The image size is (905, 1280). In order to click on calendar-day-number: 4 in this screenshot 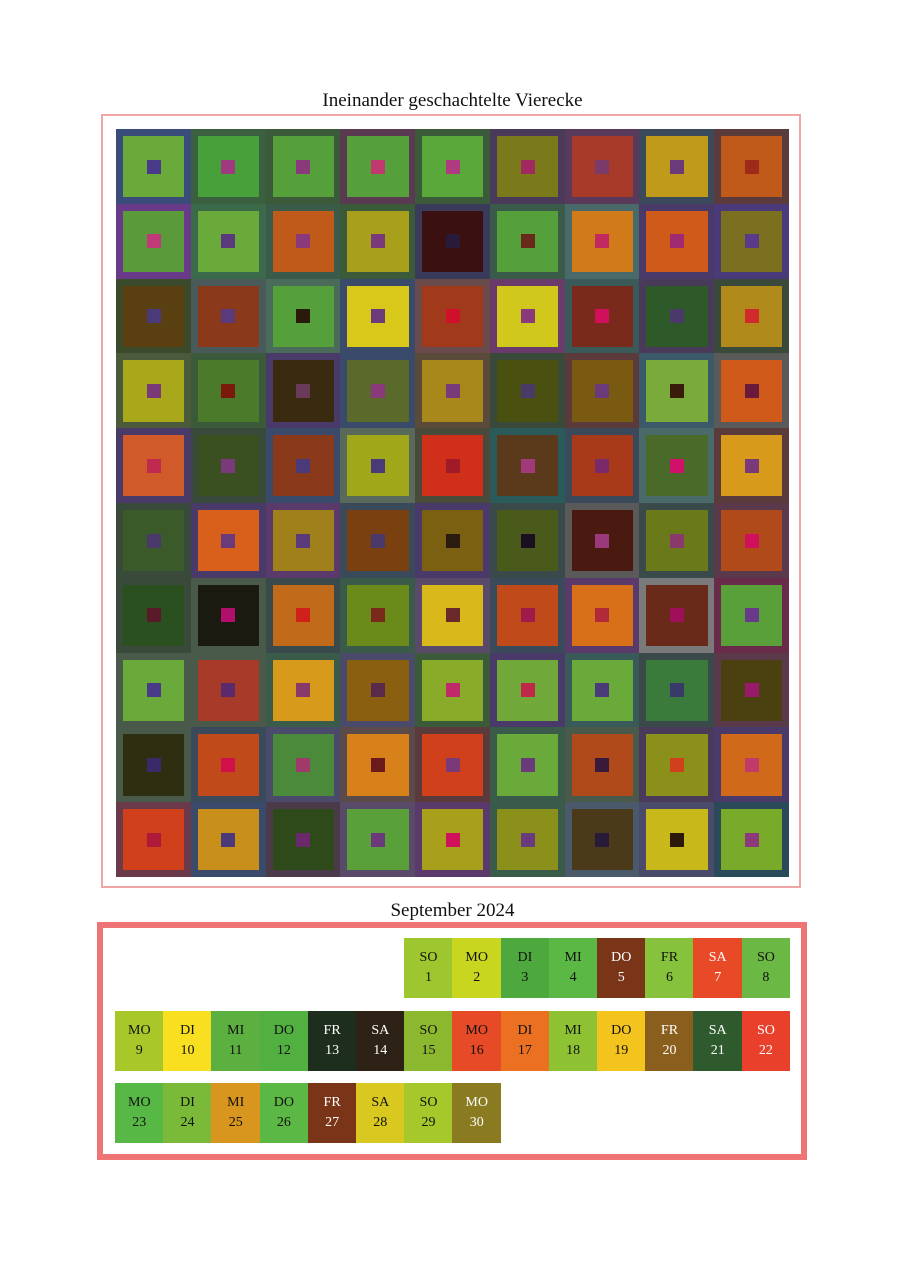, I will do `click(573, 977)`.